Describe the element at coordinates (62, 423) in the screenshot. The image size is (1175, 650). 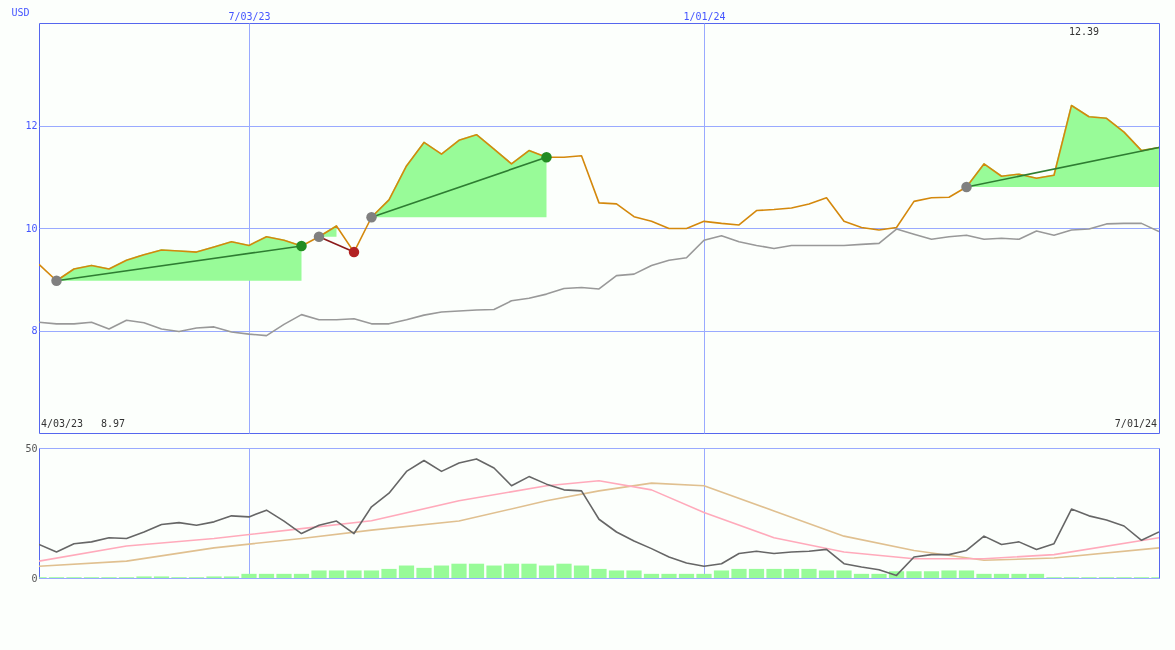
I see `annotation: 4/03/23` at that location.